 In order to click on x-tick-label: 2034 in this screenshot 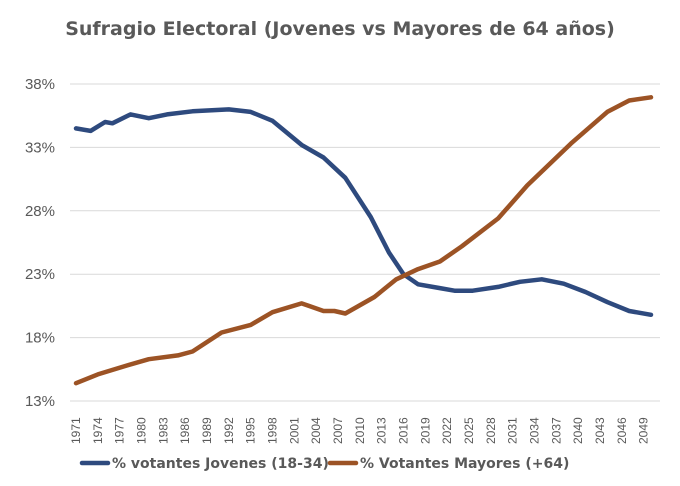, I will do `click(535, 430)`.